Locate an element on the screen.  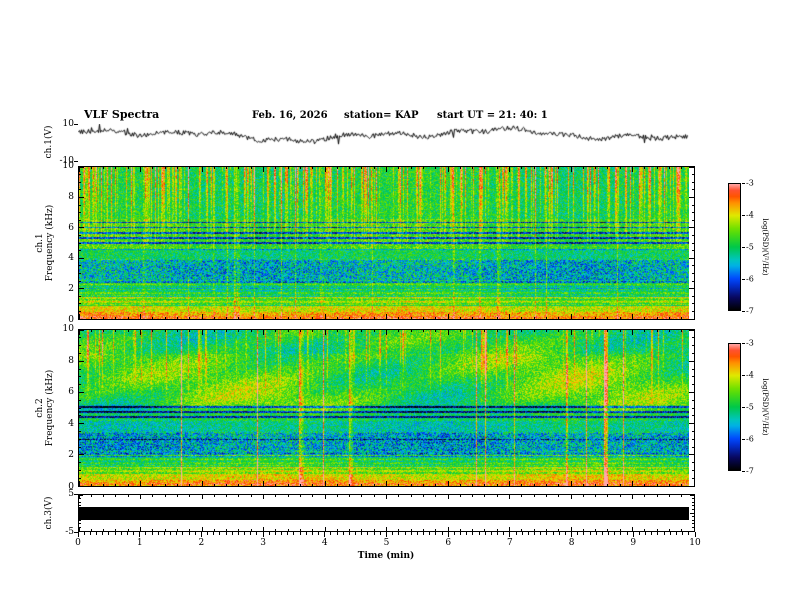
x-tick-label: 8 is located at coordinates (571, 543).